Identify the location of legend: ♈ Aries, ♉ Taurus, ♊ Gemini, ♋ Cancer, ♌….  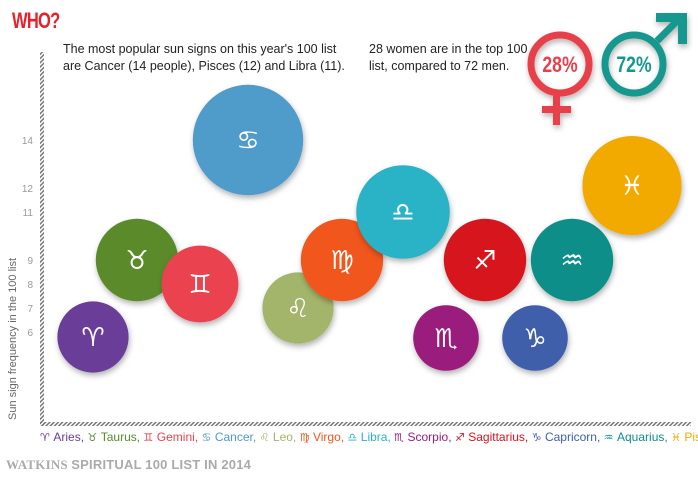
(369, 437).